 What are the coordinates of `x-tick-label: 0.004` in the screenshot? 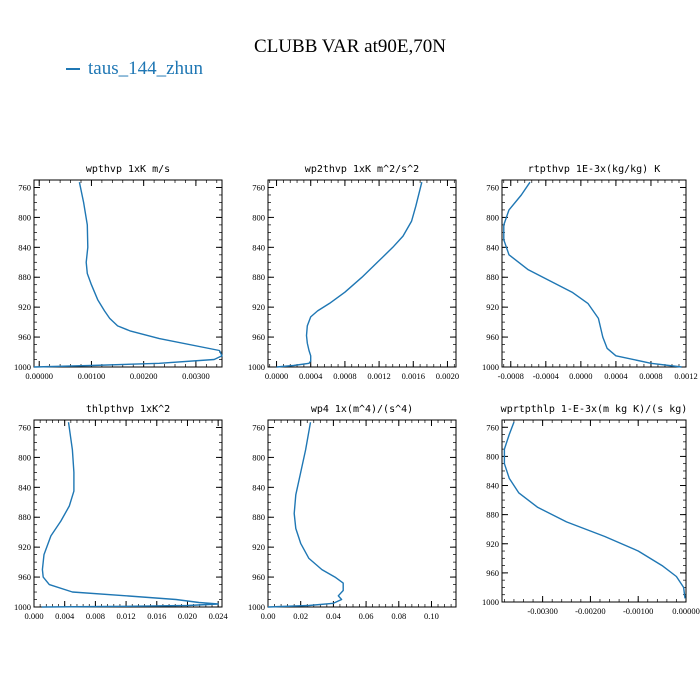 It's located at (65, 616).